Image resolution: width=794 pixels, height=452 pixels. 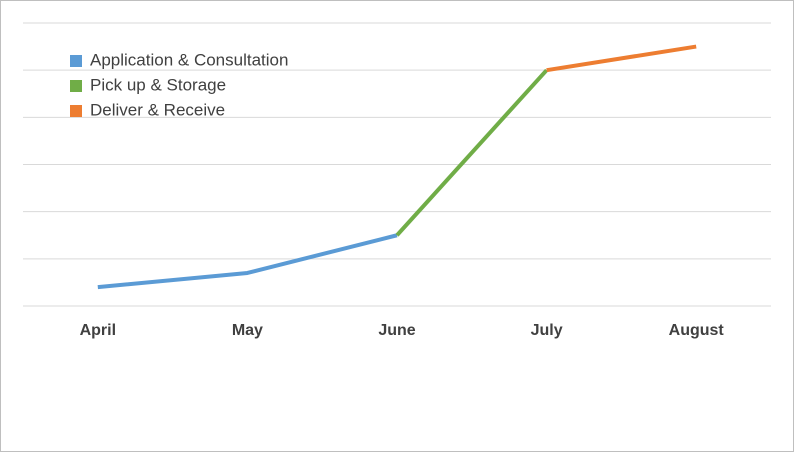 What do you see at coordinates (547, 330) in the screenshot?
I see `x-tick-label: July` at bounding box center [547, 330].